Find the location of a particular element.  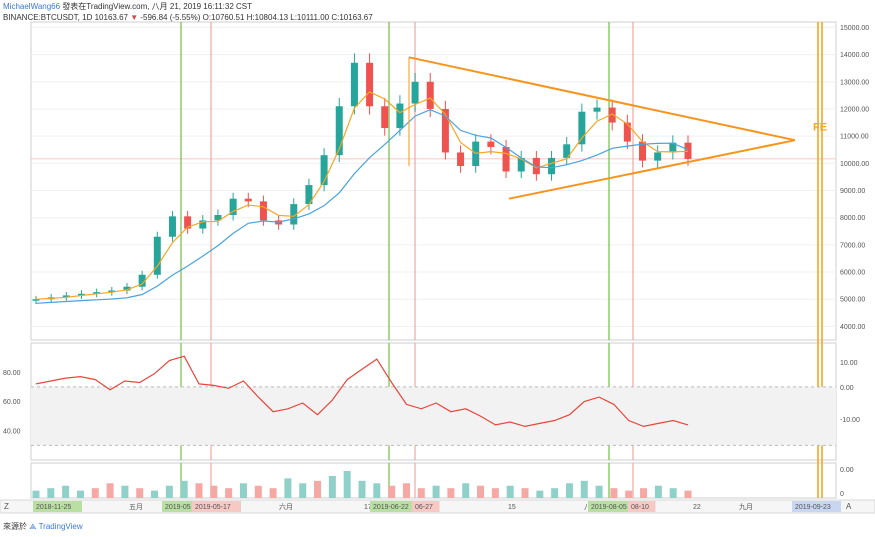

volume-tick-label: 0 is located at coordinates (842, 494).